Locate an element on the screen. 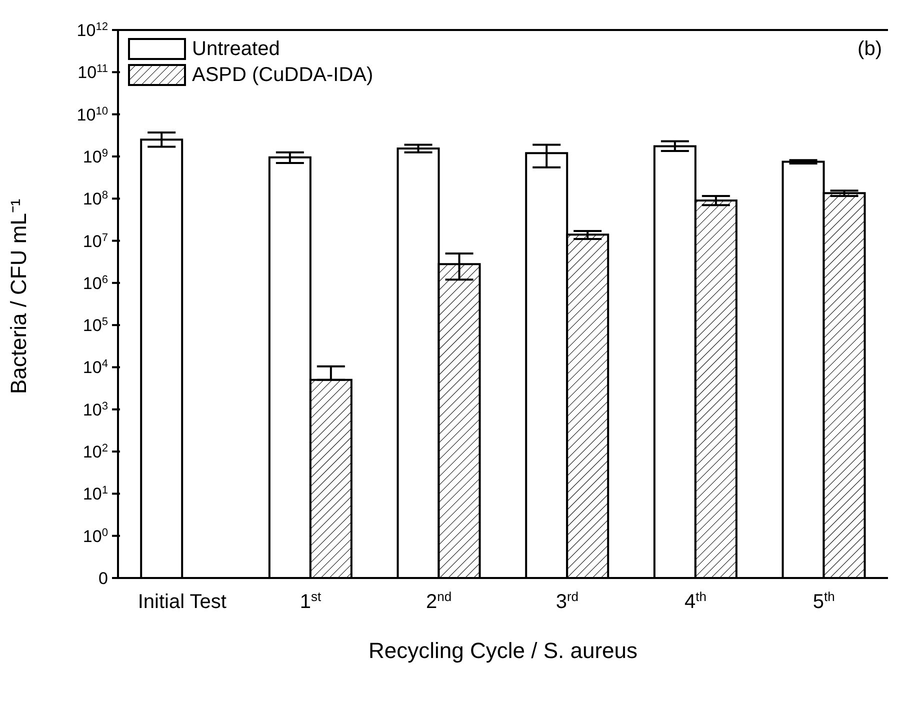 The image size is (905, 707). x-tick-label: Initial Test is located at coordinates (182, 602).